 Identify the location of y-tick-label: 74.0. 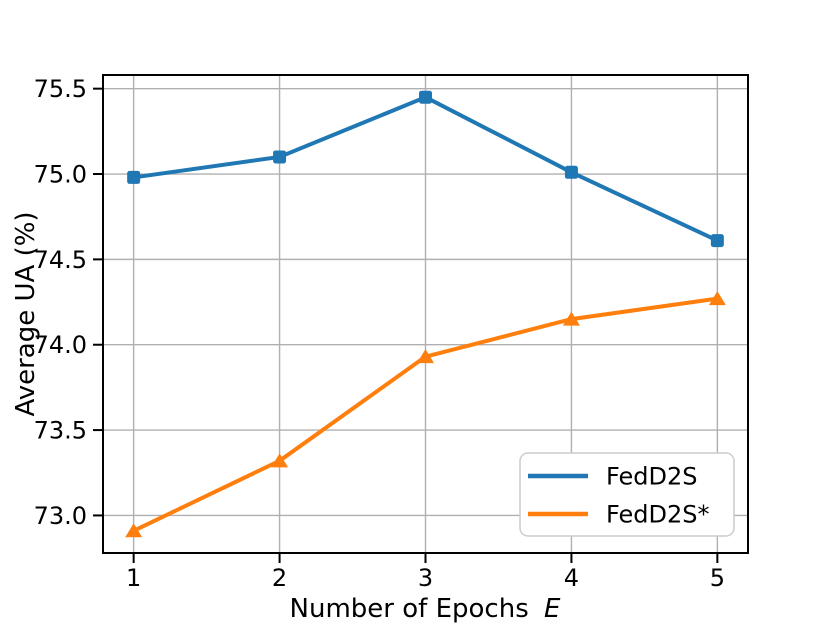
(60, 345).